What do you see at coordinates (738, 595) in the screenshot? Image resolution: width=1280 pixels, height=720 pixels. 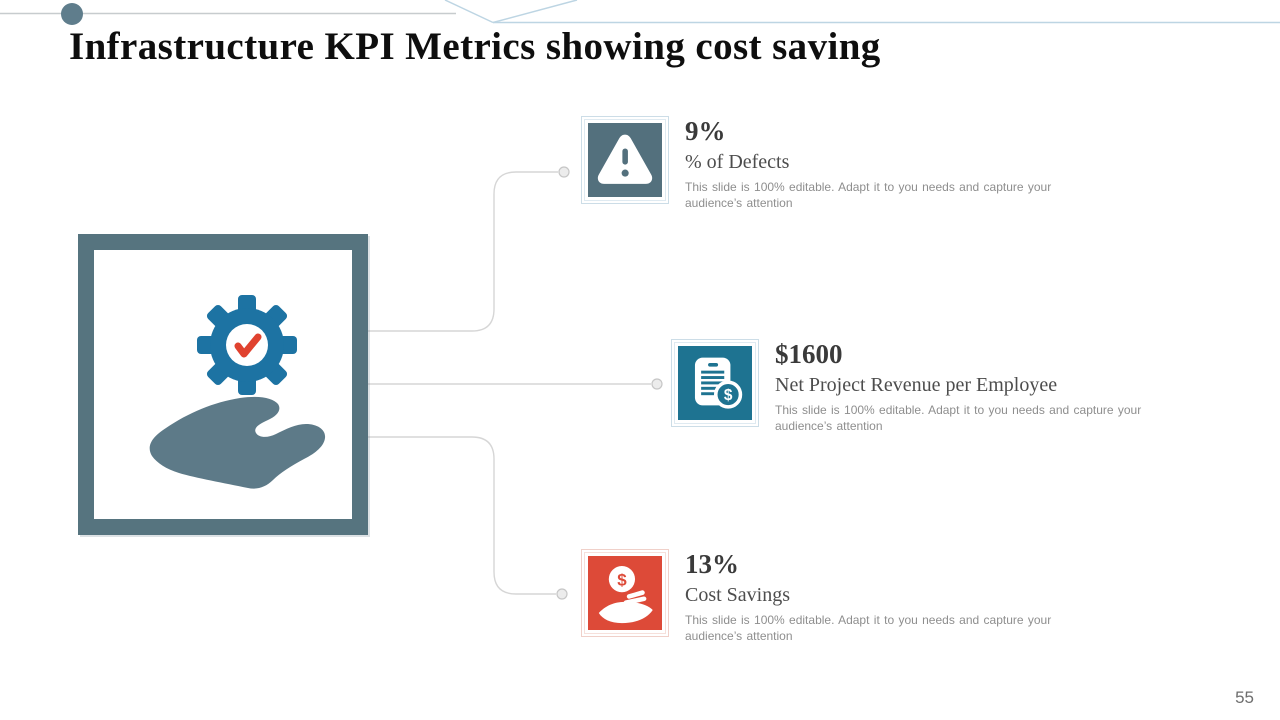 I see `kpi-label: Cost Savings` at bounding box center [738, 595].